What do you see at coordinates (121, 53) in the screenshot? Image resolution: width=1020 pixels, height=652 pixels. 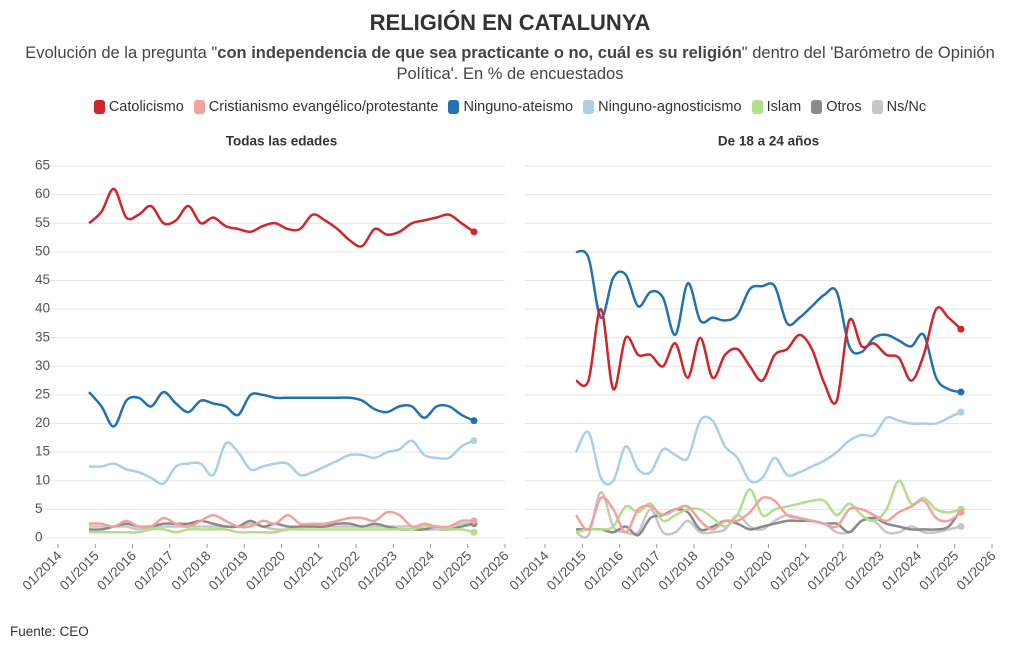 I see `subtitle-text: Evolución de la pregunta "` at bounding box center [121, 53].